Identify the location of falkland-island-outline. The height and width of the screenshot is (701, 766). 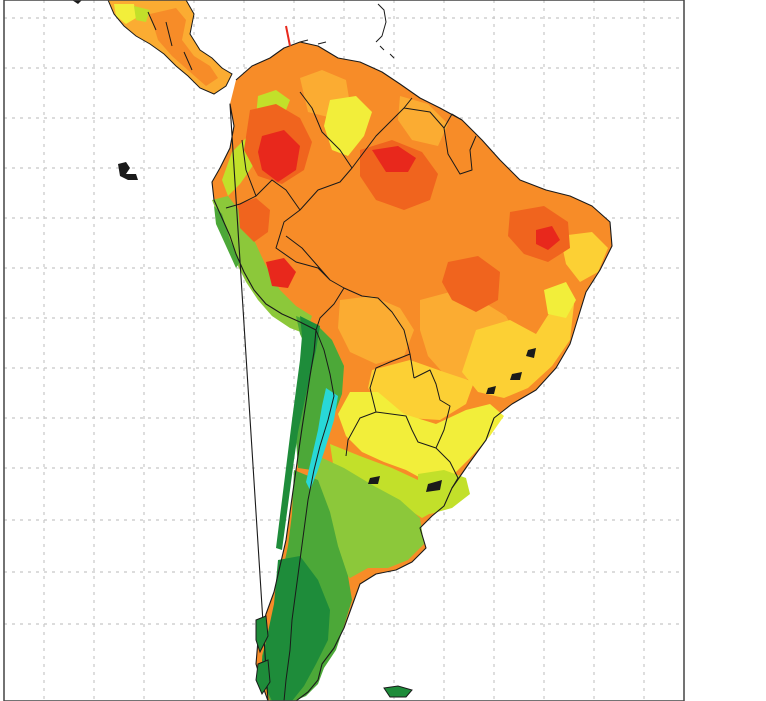
(398, 691).